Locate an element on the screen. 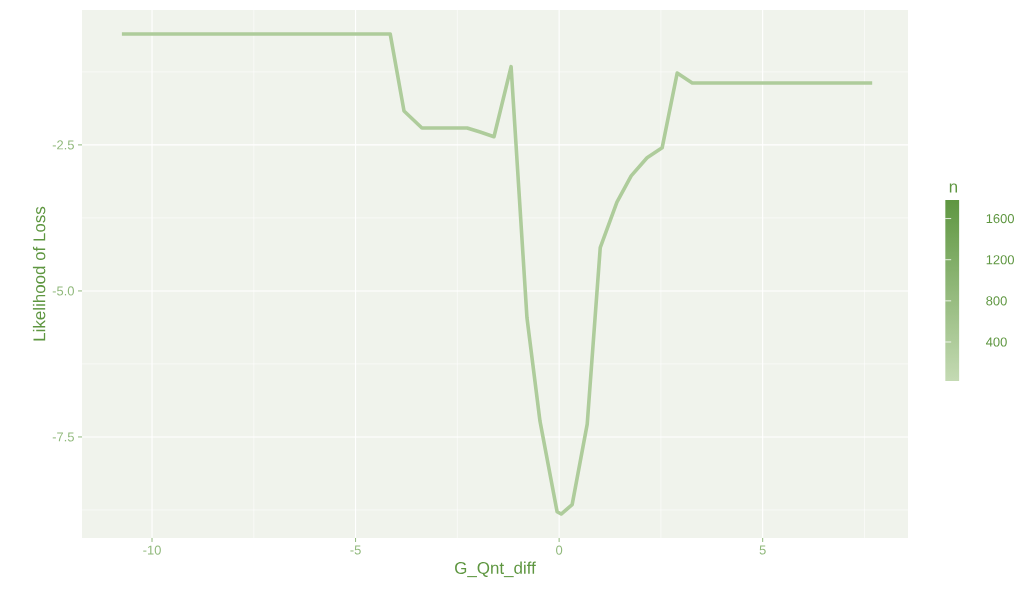  x-tick-label: 0 is located at coordinates (559, 550).